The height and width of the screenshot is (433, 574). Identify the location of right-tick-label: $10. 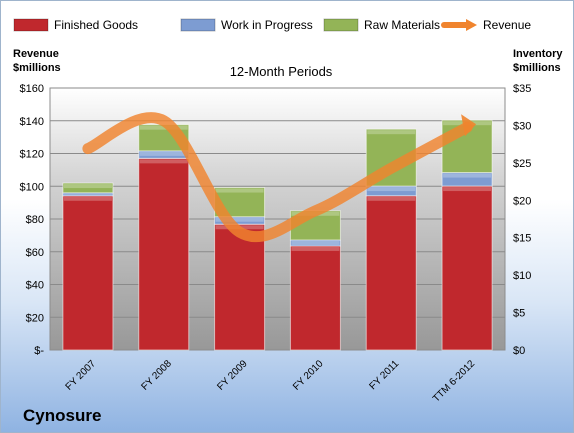
(522, 276).